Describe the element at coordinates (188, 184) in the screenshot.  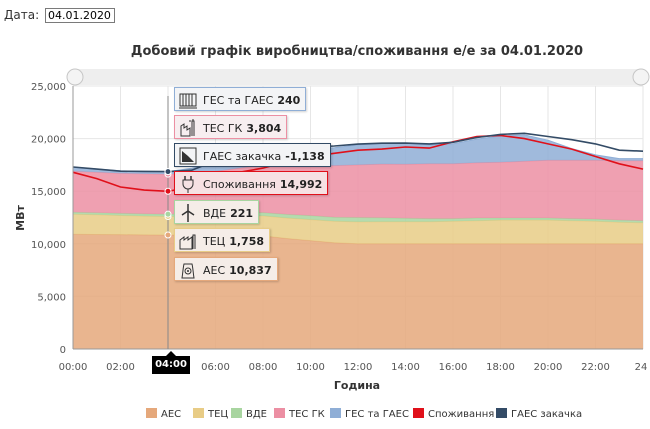
I see `plug-icon` at that location.